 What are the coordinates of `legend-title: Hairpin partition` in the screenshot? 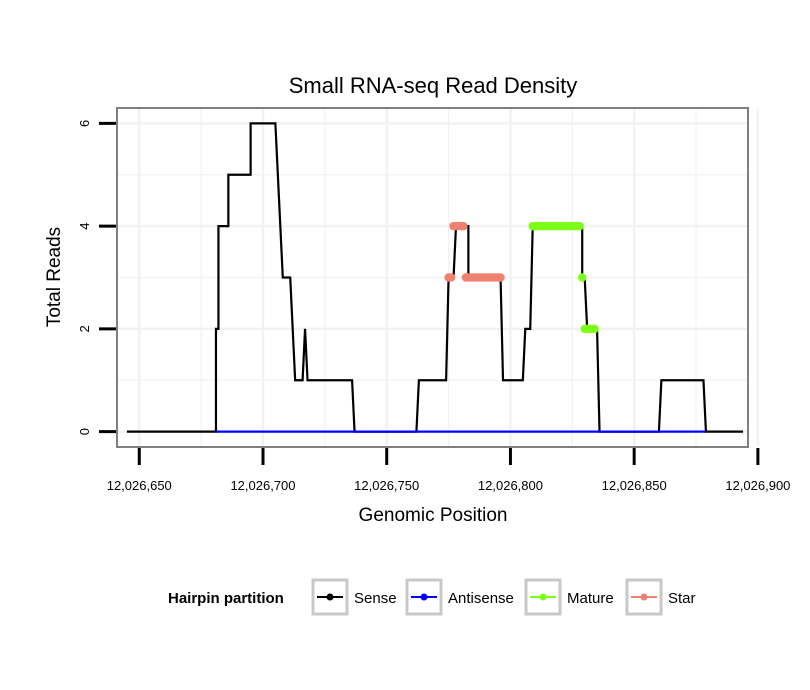 It's located at (226, 598).